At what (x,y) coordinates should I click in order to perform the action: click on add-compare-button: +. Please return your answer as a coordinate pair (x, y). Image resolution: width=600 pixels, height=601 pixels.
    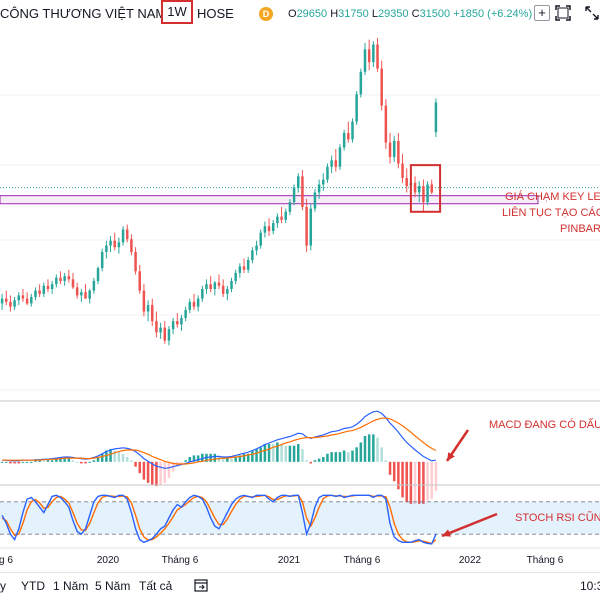
    Looking at the image, I should click on (542, 13).